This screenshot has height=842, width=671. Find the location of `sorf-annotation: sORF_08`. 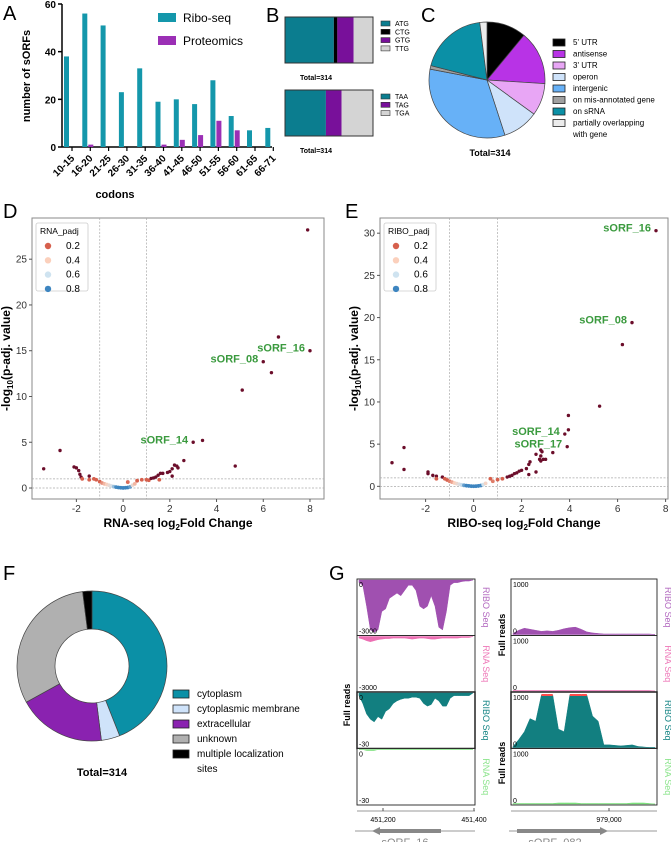

sorf-annotation: sORF_08 is located at coordinates (603, 321).